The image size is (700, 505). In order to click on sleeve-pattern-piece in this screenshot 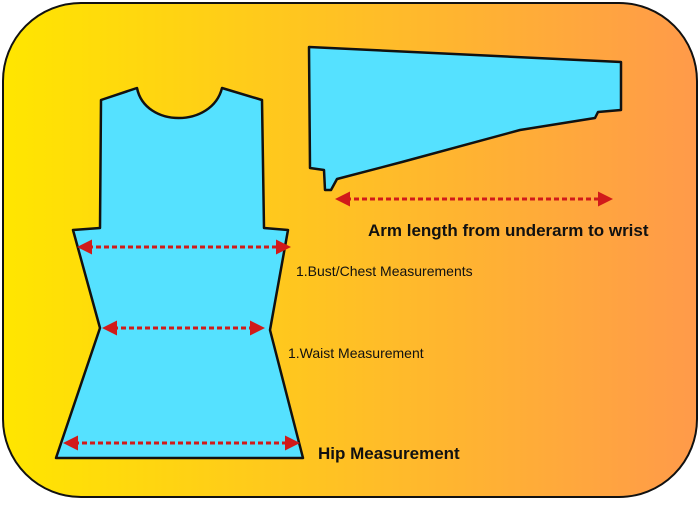, I will do `click(465, 118)`.